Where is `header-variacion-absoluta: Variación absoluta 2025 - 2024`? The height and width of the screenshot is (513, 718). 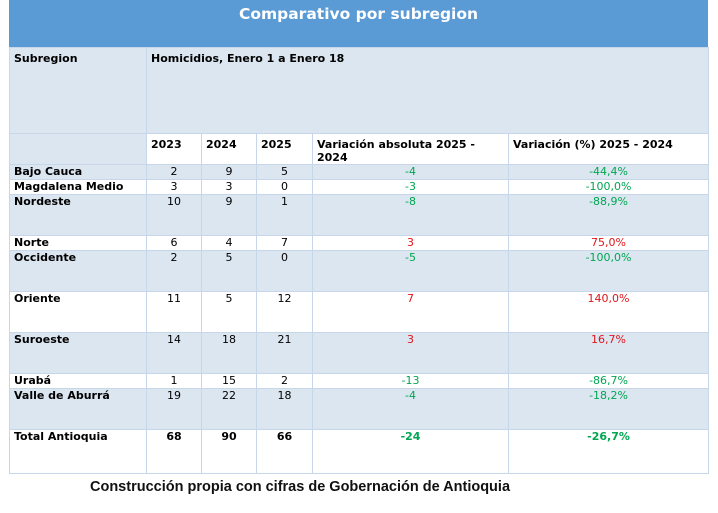
header-variacion-absoluta: Variación absoluta 2025 - 2024 is located at coordinates (410, 149).